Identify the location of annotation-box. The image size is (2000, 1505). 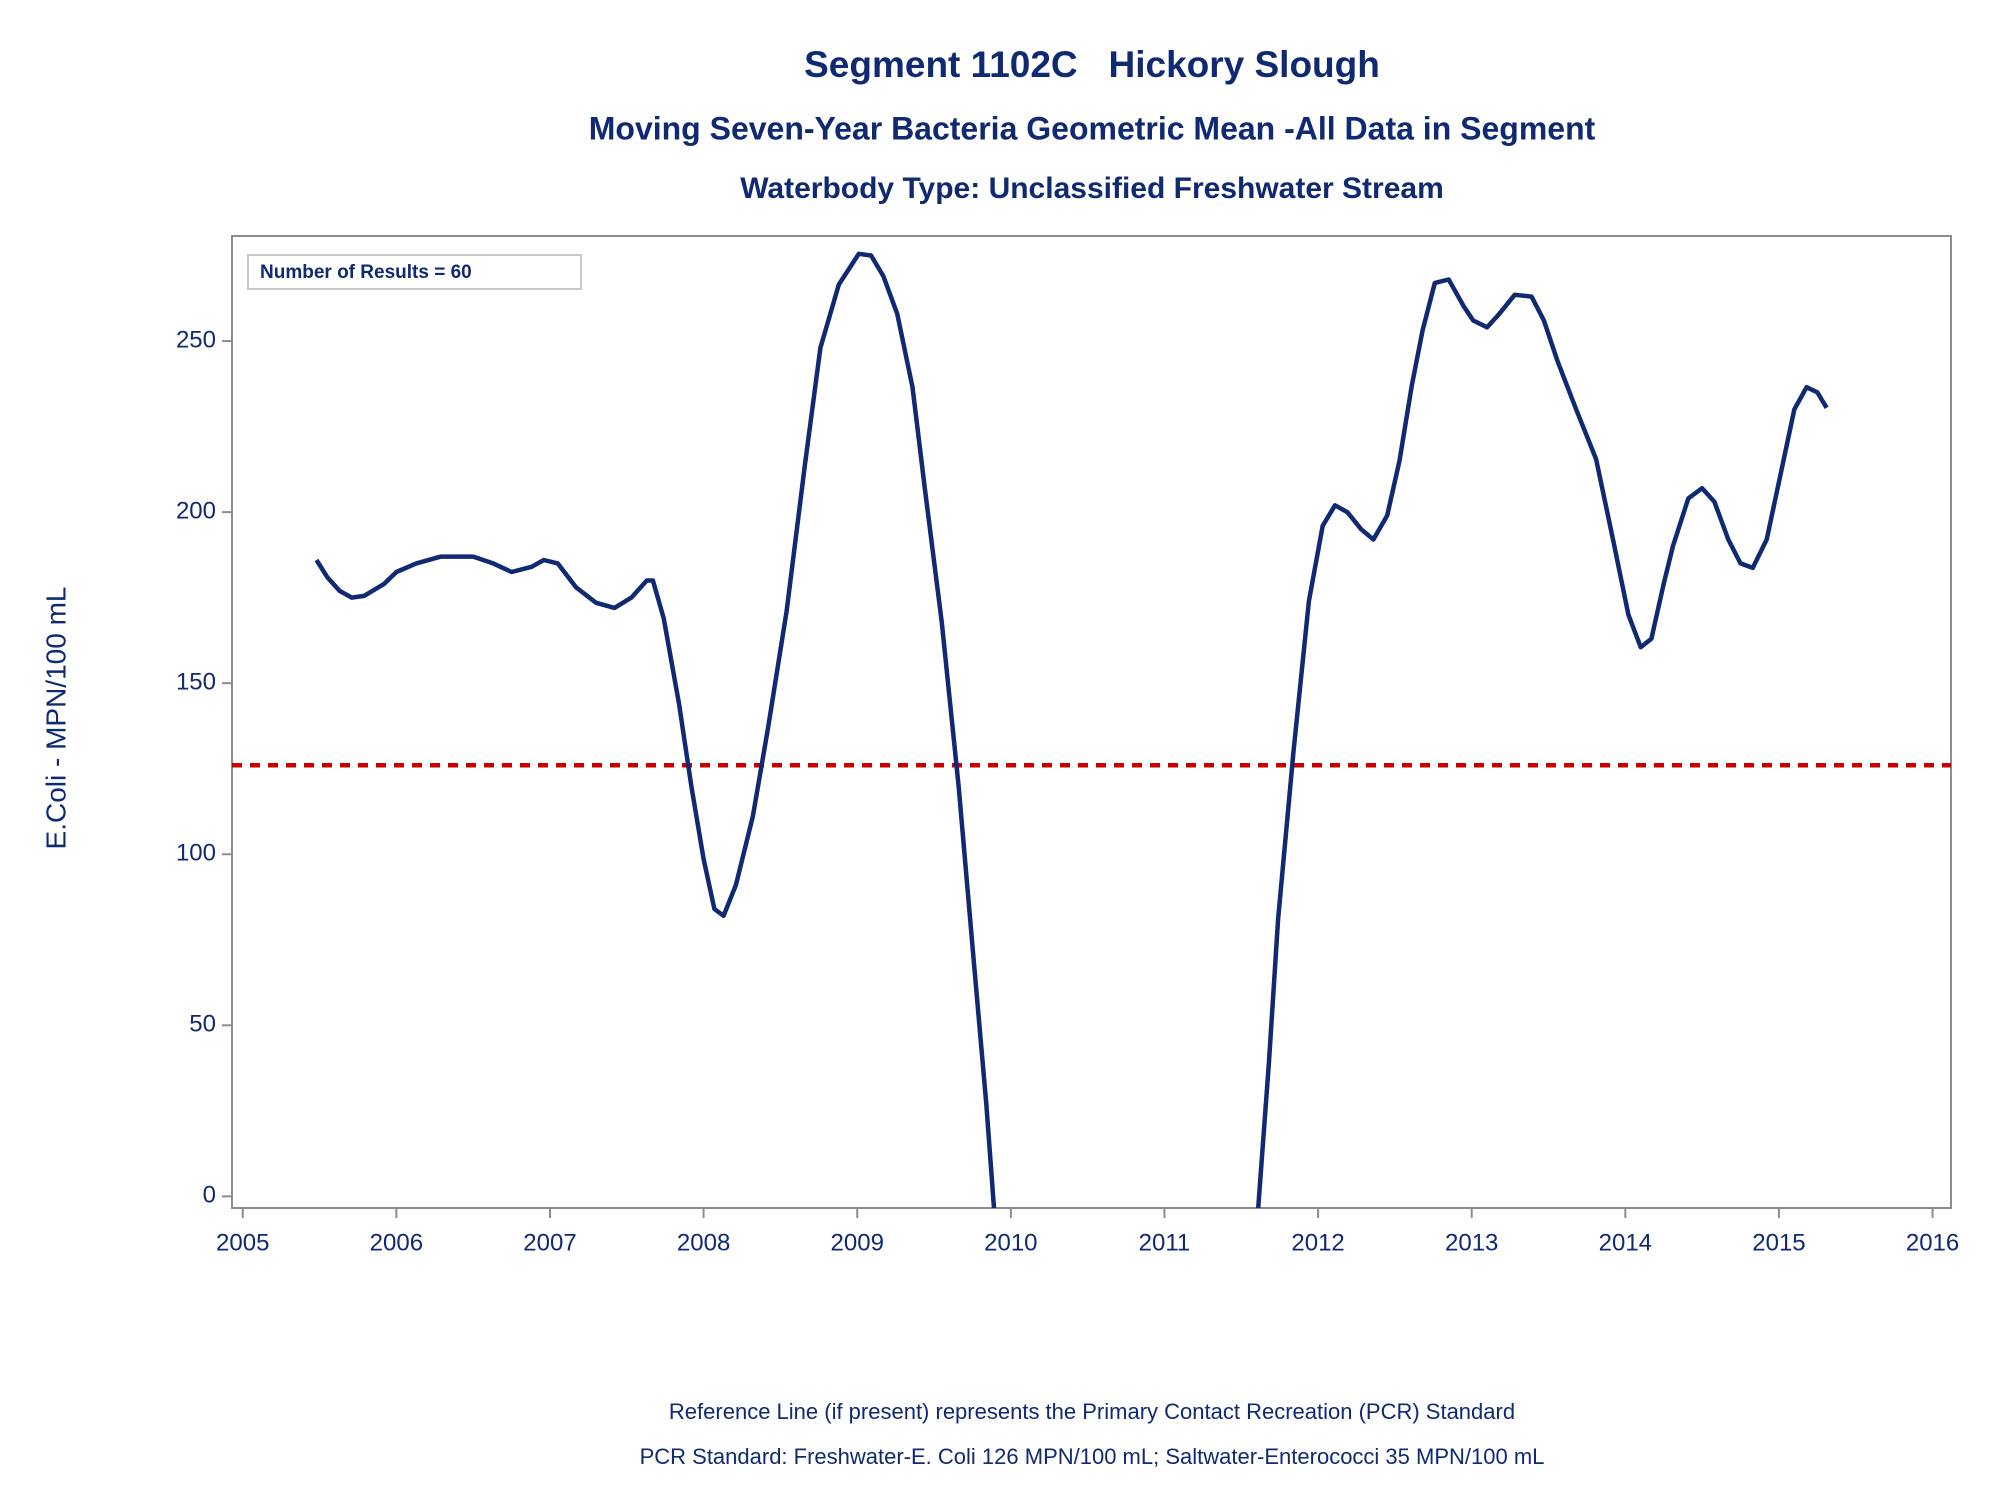
(414, 272).